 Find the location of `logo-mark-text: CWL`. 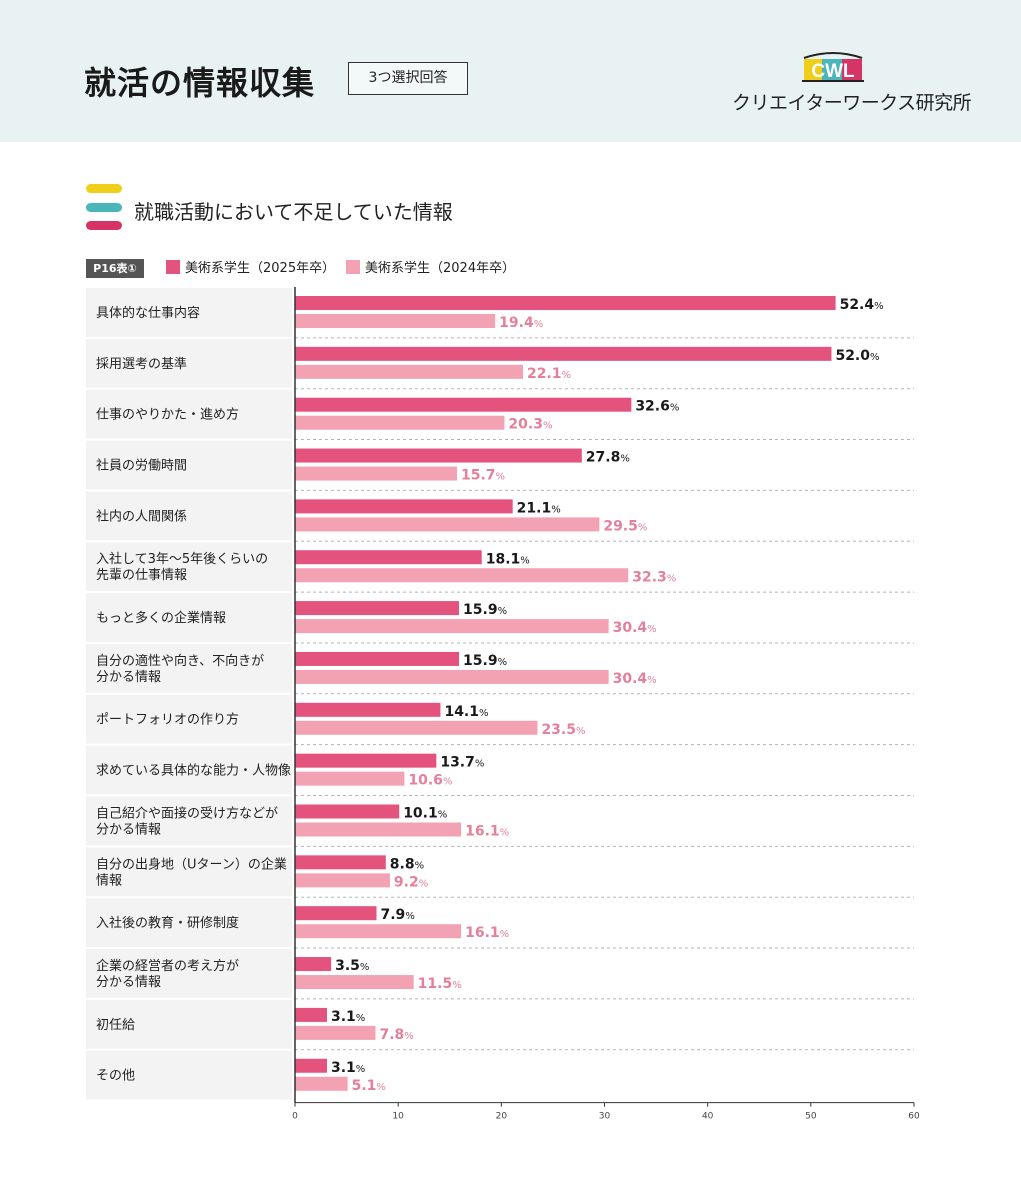

logo-mark-text: CWL is located at coordinates (833, 71).